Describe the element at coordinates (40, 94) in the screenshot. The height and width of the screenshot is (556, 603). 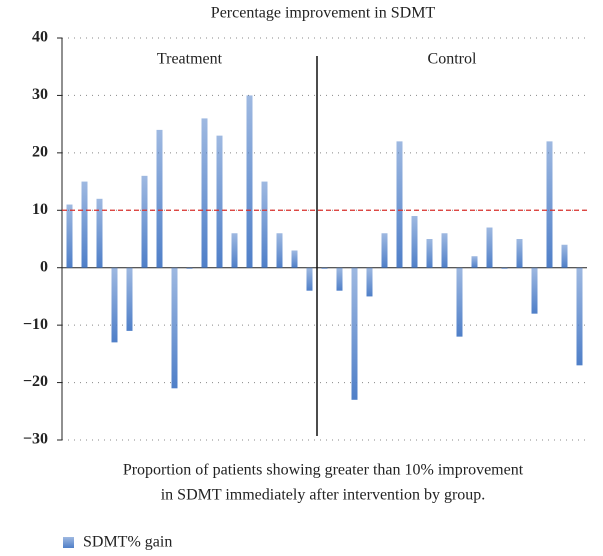
I see `y-tick-label: 30` at that location.